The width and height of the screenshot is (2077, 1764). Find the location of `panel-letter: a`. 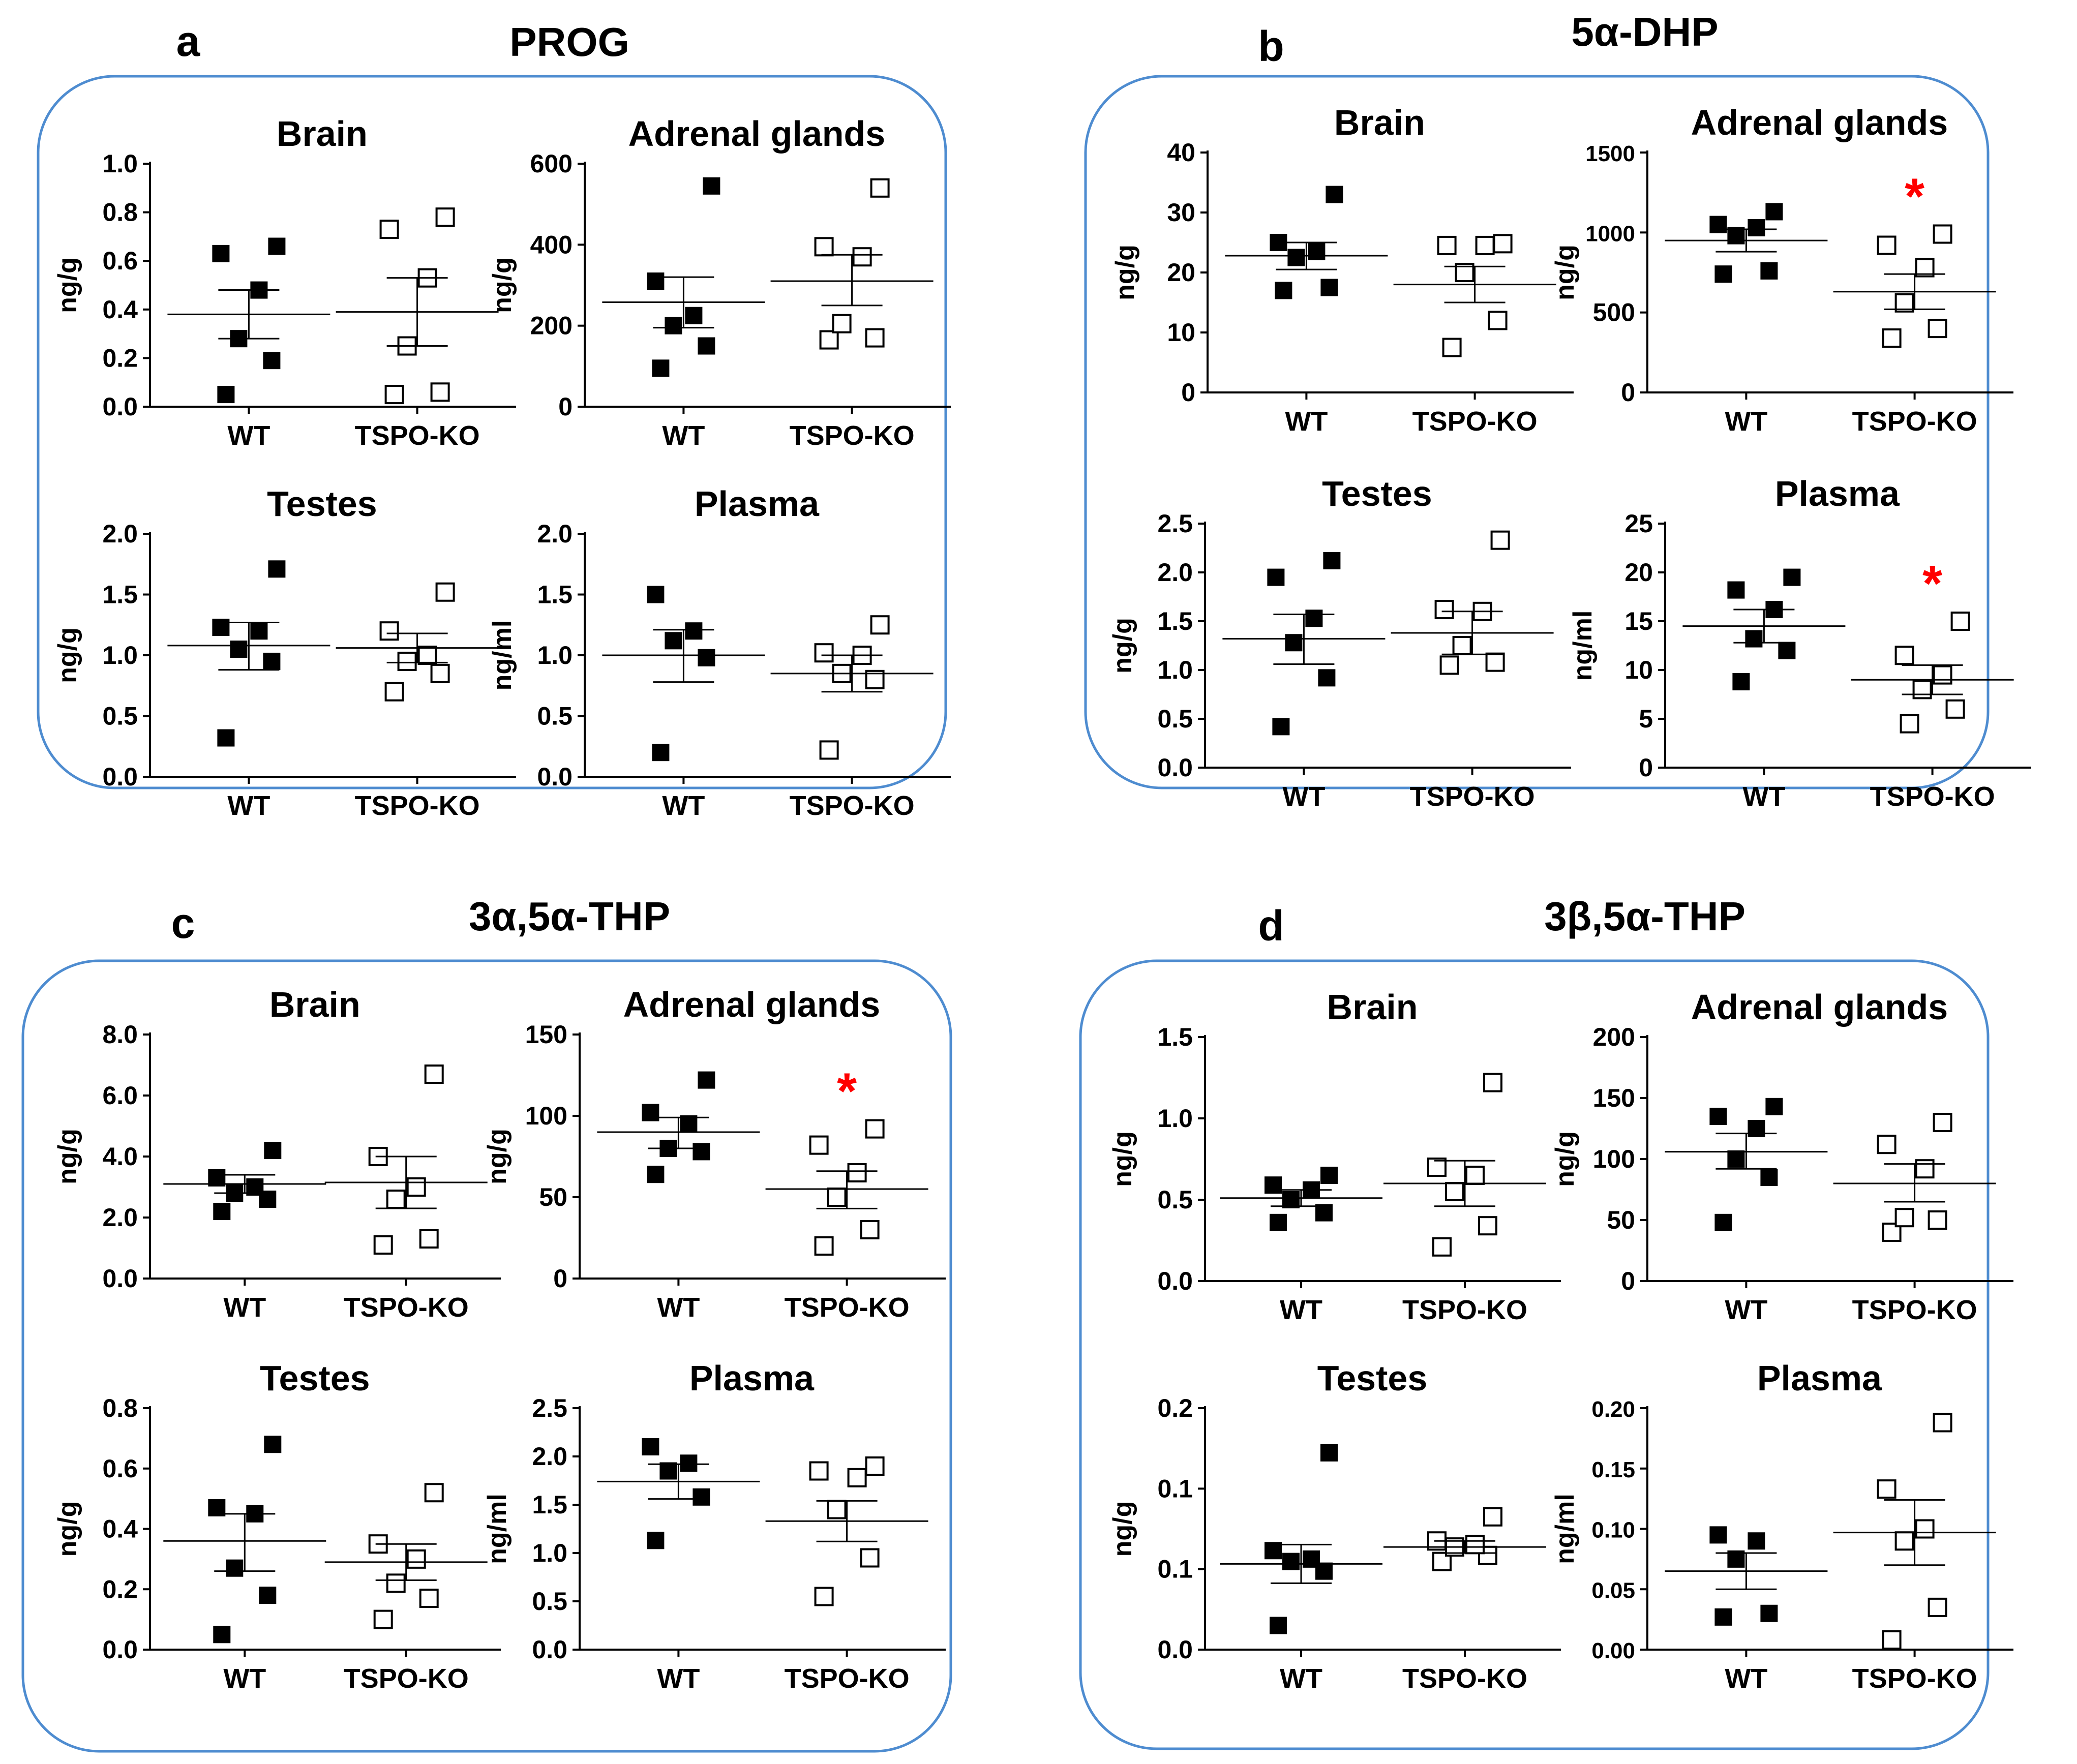

panel-letter: a is located at coordinates (188, 41).